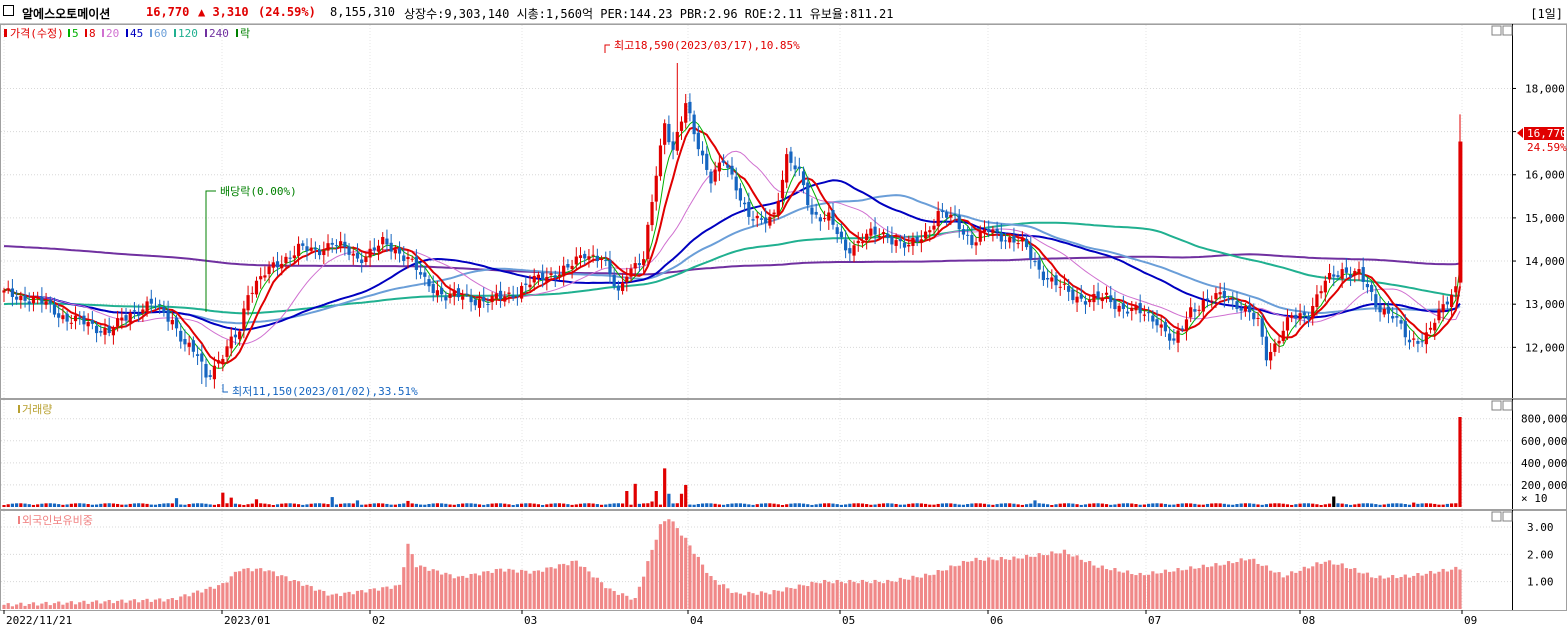 This screenshot has width=1567, height=630. Describe the element at coordinates (1496, 516) in the screenshot. I see `foreign-panel-minimize-button` at that location.